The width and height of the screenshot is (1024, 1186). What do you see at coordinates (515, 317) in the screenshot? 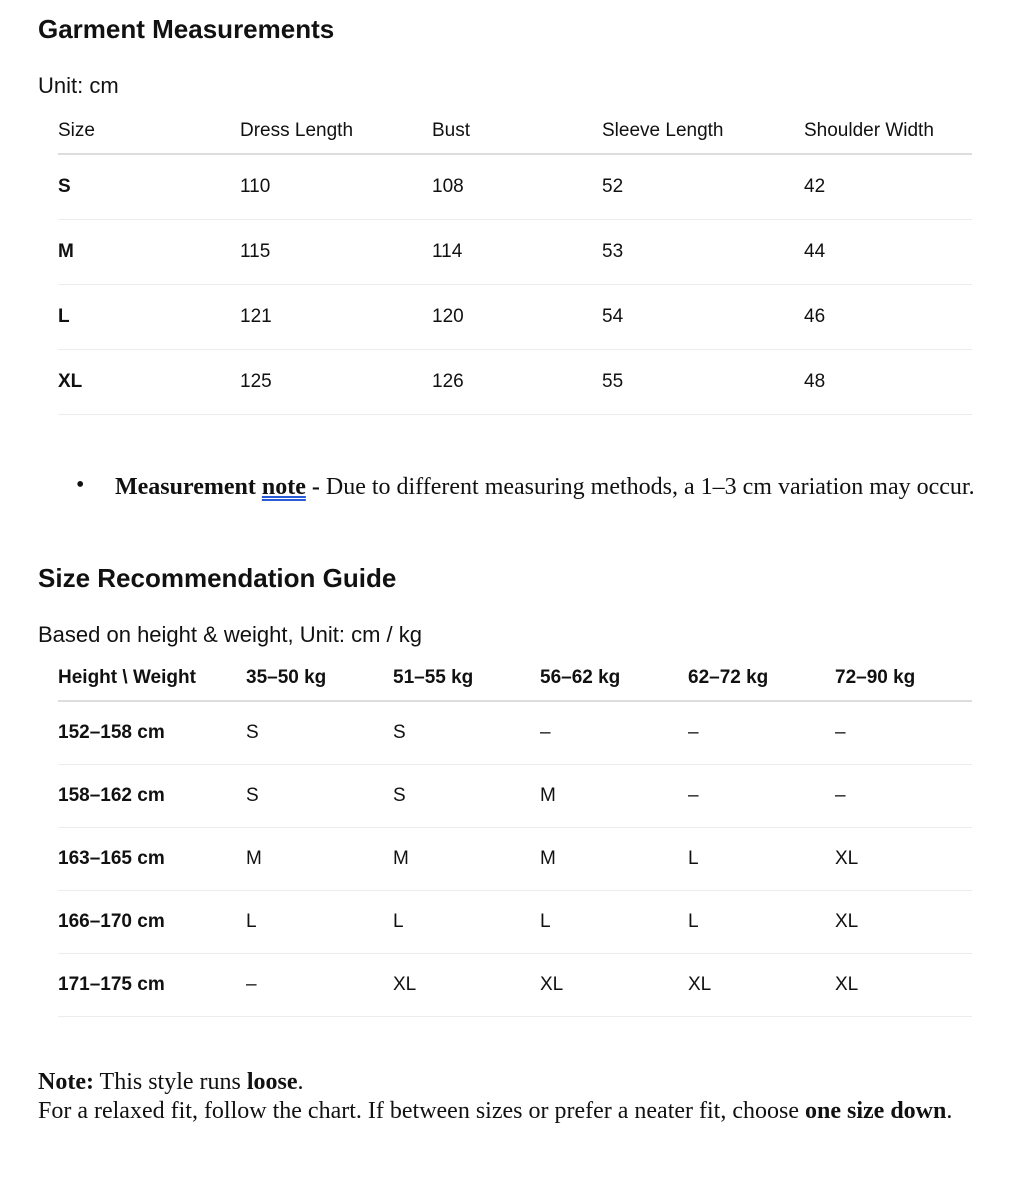
I see `table-row: L 121 120 54 46` at bounding box center [515, 317].